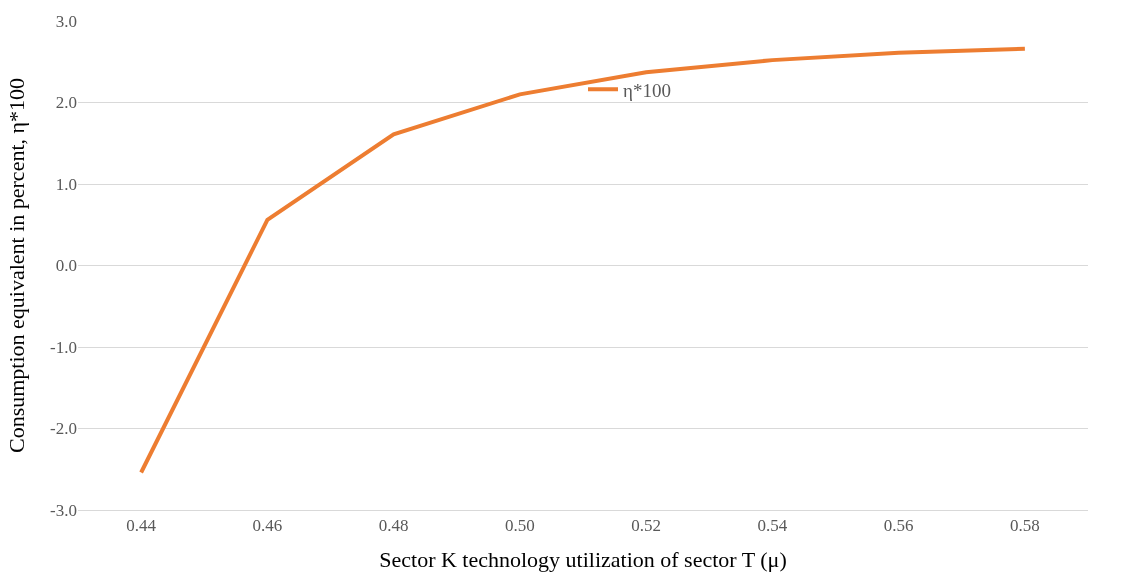 The height and width of the screenshot is (572, 1128). What do you see at coordinates (393, 526) in the screenshot?
I see `x-tick-label: 0.48` at bounding box center [393, 526].